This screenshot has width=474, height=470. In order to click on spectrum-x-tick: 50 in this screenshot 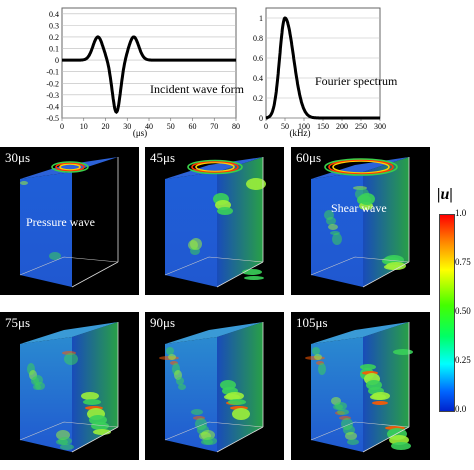, I will do `click(285, 126)`.